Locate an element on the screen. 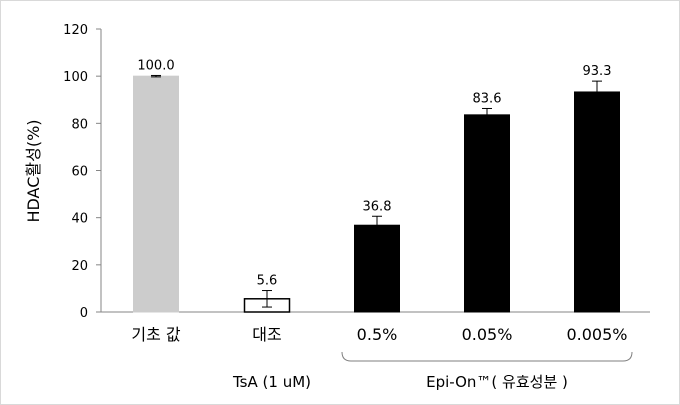 This screenshot has height=405, width=680. category-label: 기초 값 is located at coordinates (156, 334).